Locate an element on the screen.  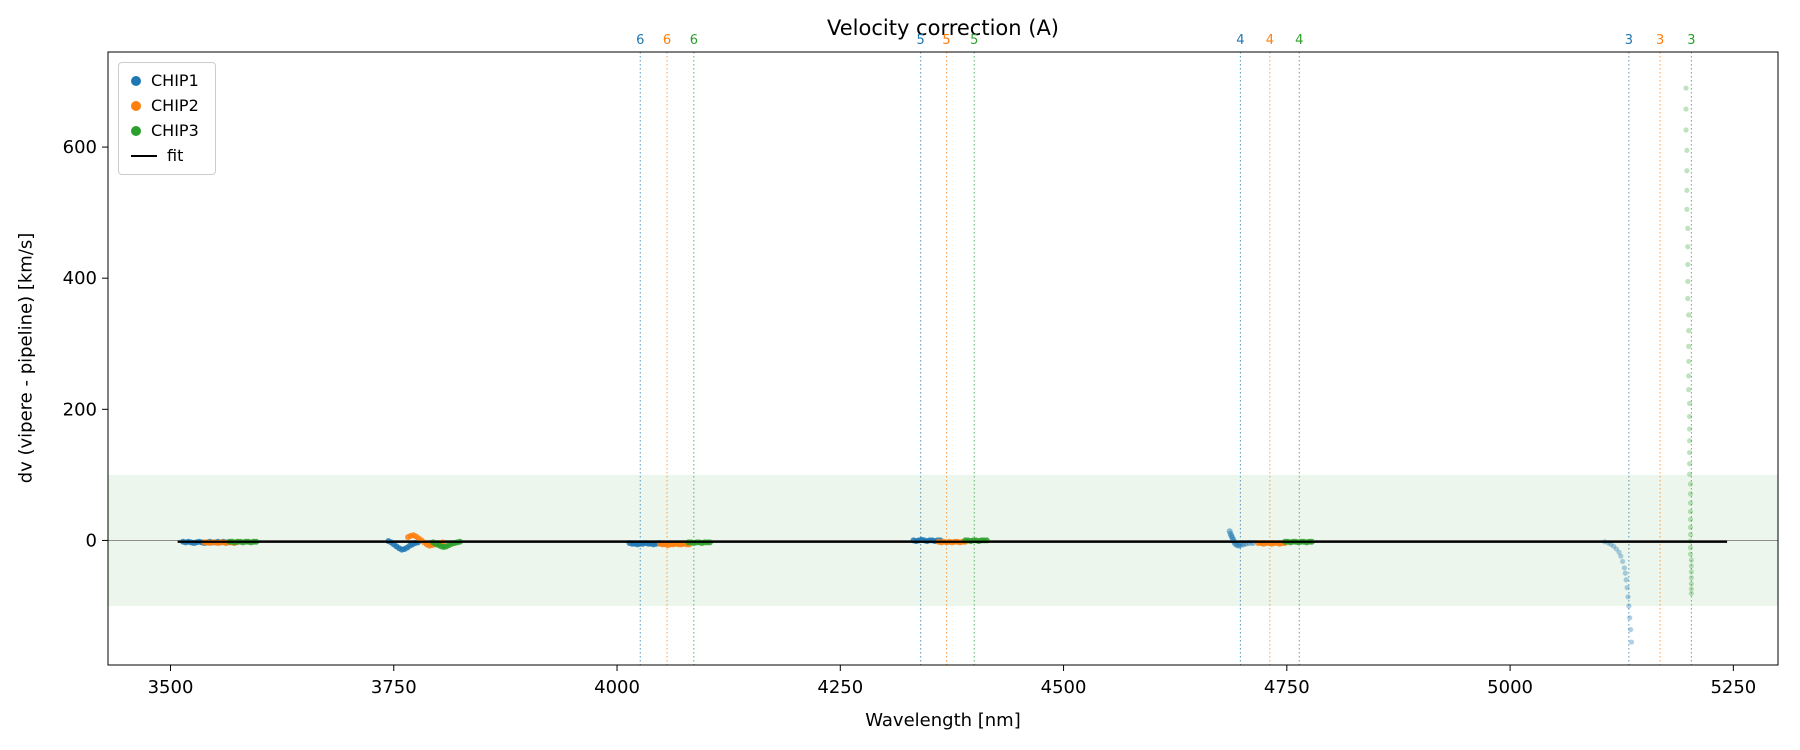
x-tick-label: 3500 is located at coordinates (171, 687).